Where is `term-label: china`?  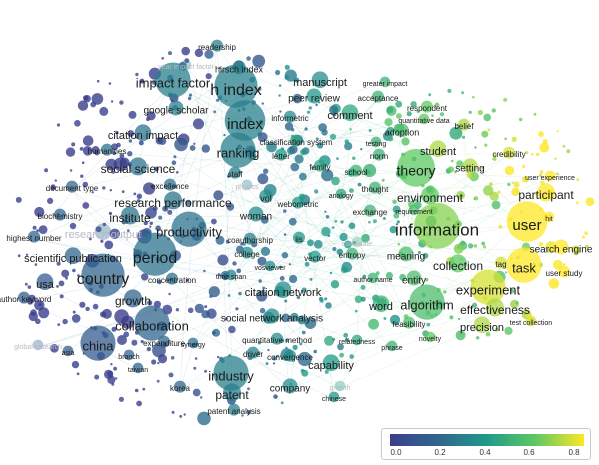 term-label: china is located at coordinates (98, 345).